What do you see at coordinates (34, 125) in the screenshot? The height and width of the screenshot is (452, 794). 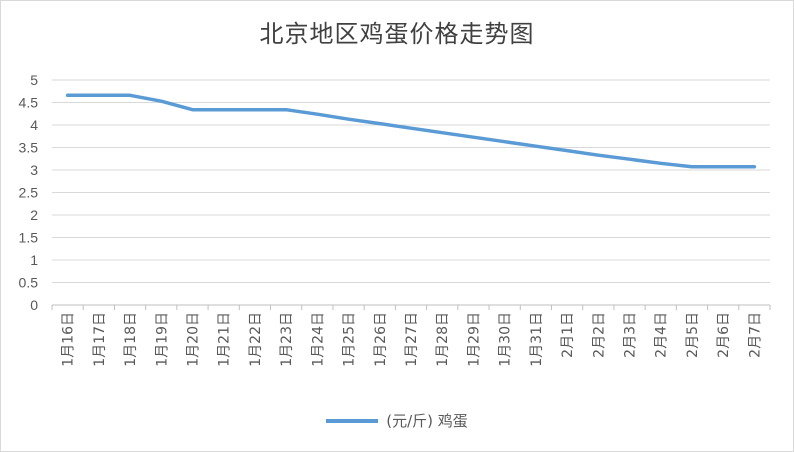 I see `y-tick-label: 4` at bounding box center [34, 125].